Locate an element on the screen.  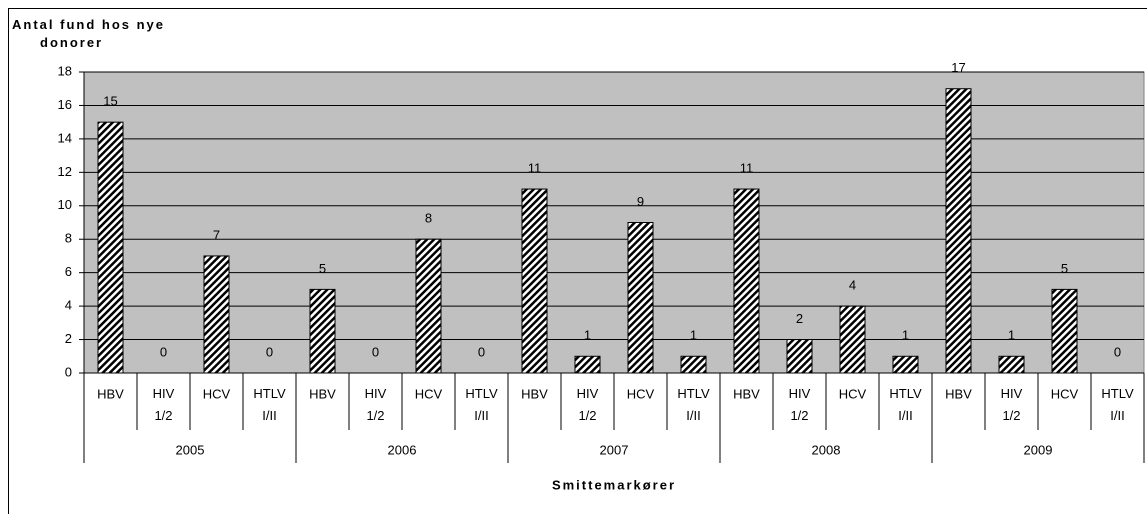
data-label: 8 is located at coordinates (428, 218).